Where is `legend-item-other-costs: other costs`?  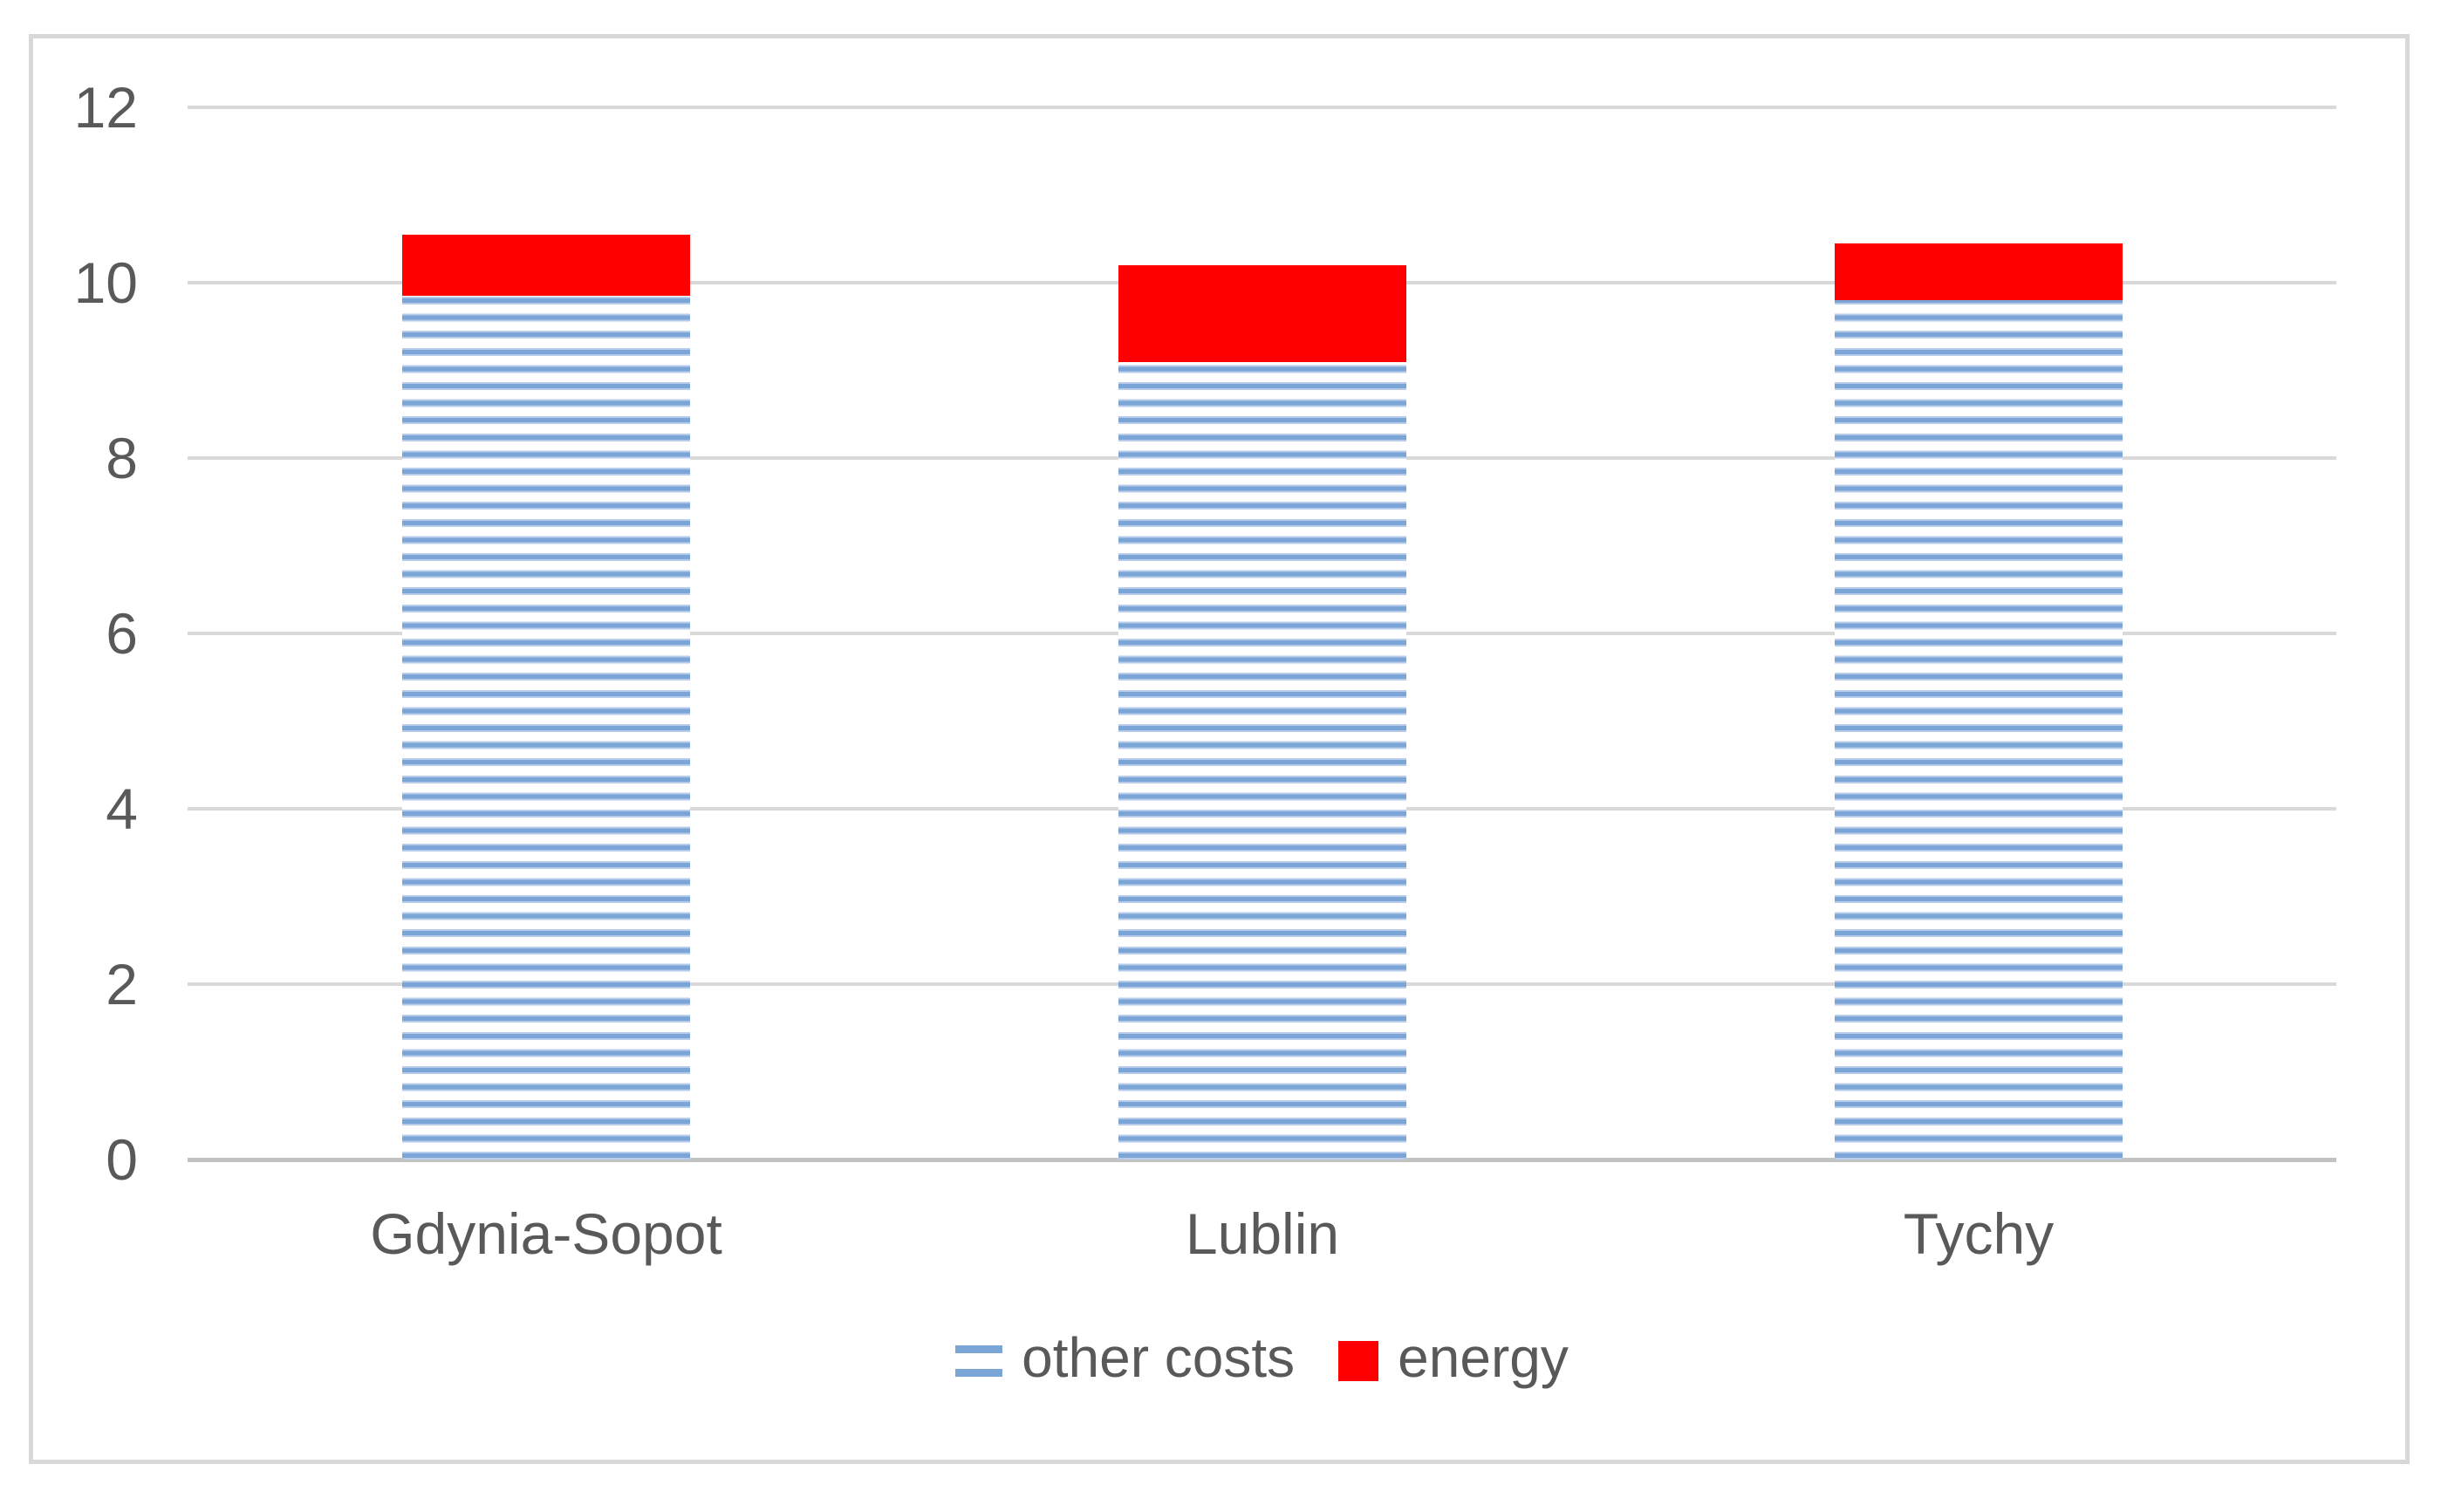 legend-item-other-costs: other costs is located at coordinates (1125, 1361).